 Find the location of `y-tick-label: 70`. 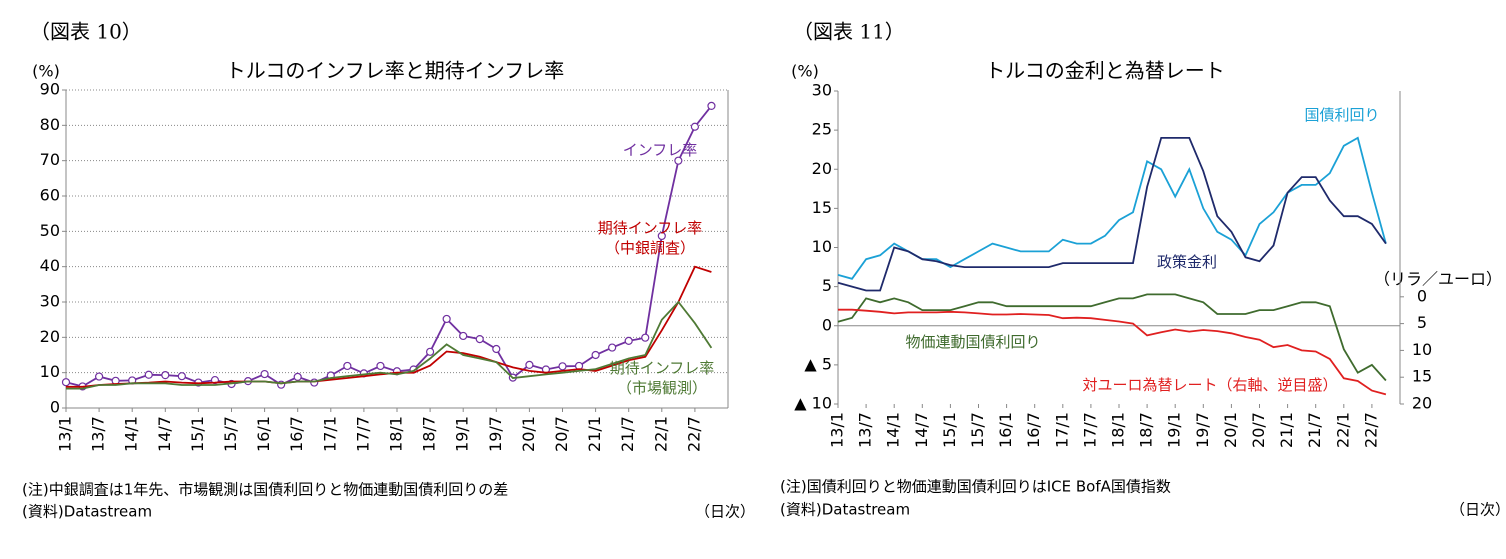

y-tick-label: 70 is located at coordinates (50, 159).